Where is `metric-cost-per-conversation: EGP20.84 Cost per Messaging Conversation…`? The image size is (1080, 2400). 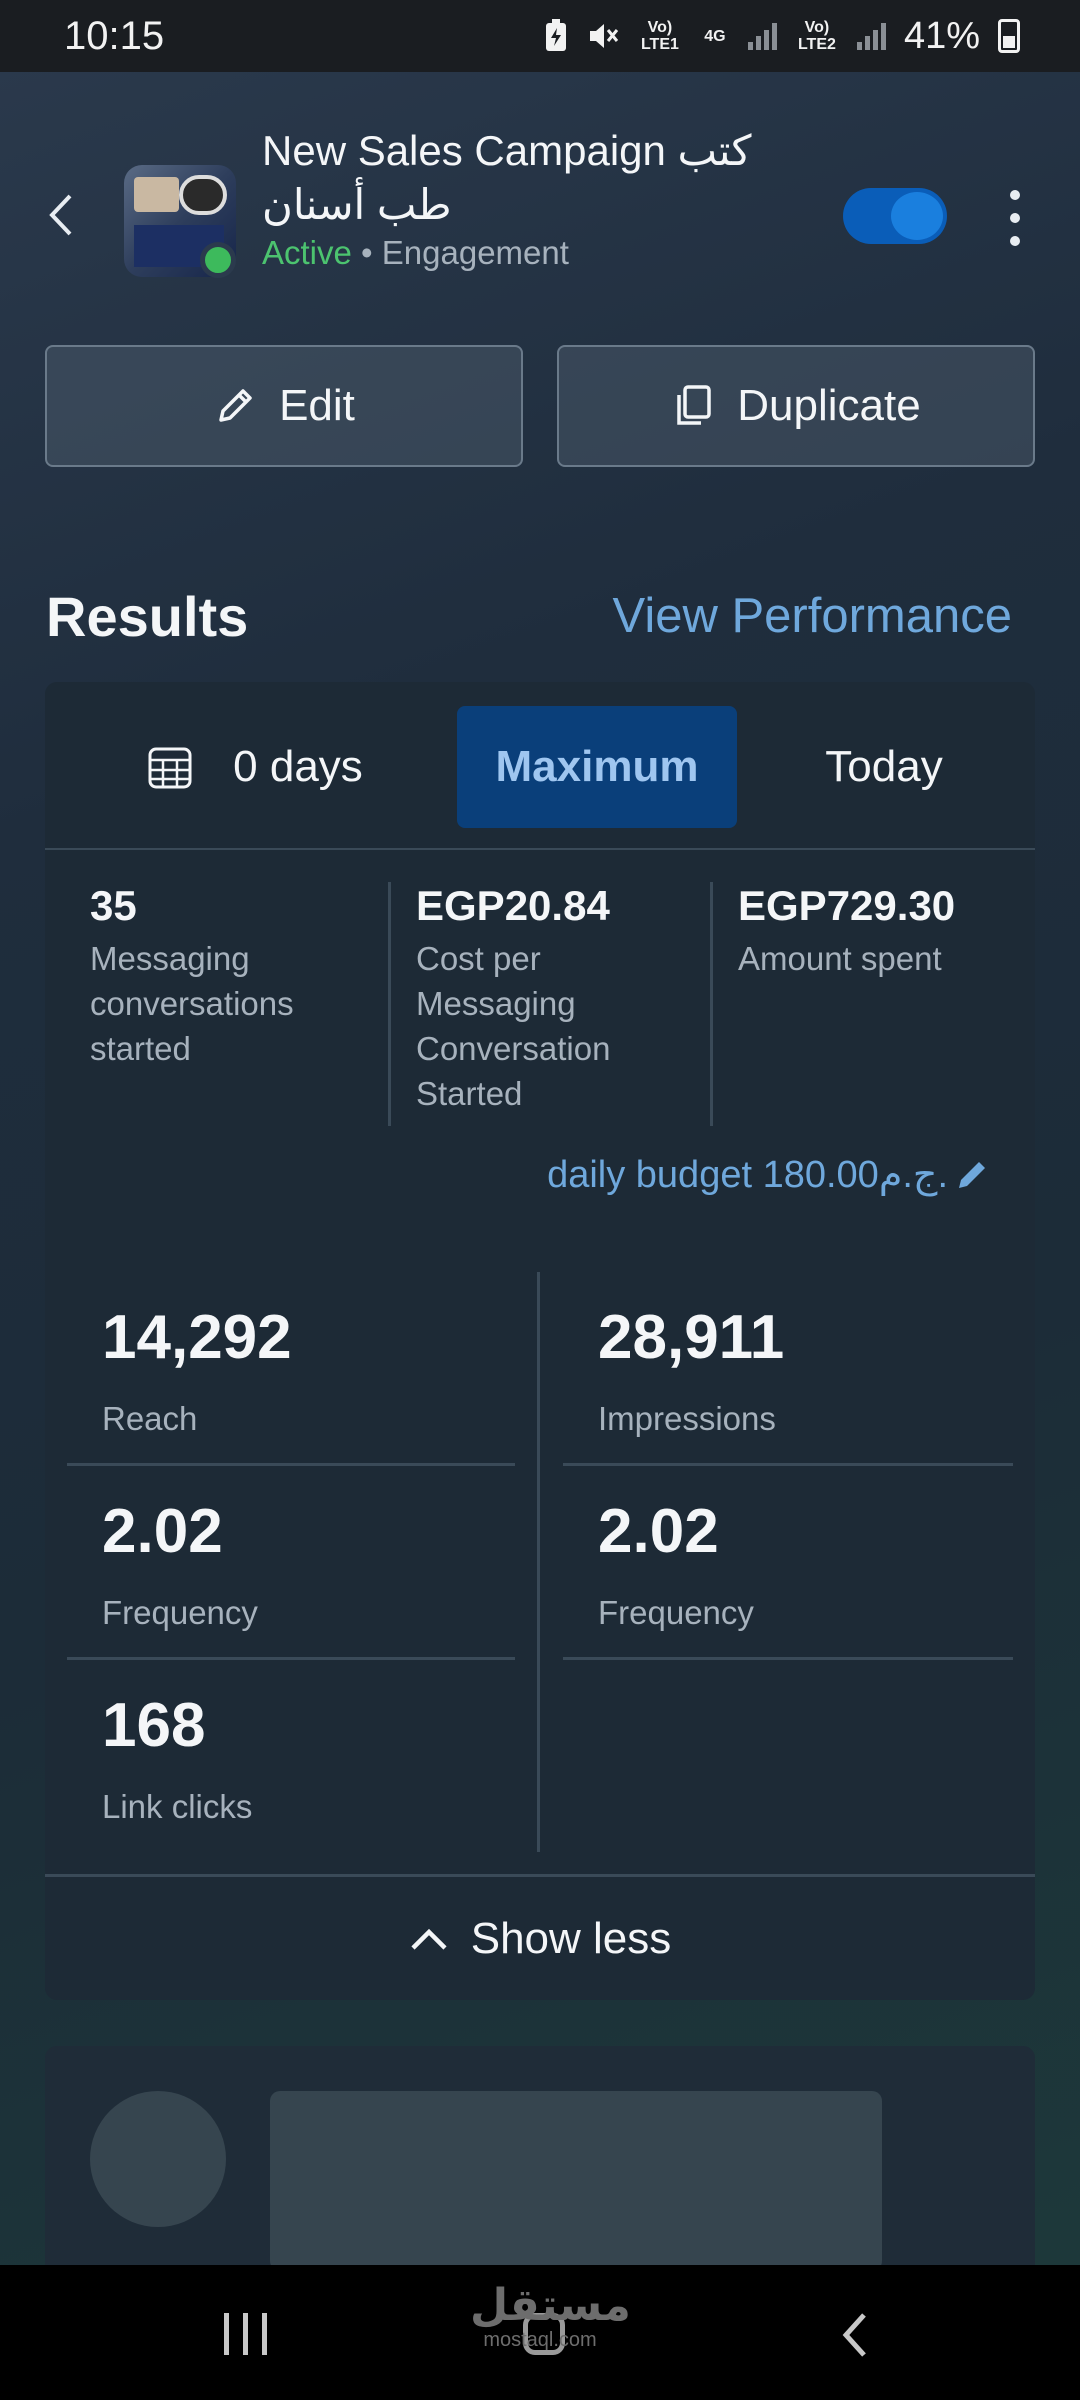
metric-cost-per-conversation: EGP20.84 Cost per Messaging Conversation… is located at coordinates (528, 1004).